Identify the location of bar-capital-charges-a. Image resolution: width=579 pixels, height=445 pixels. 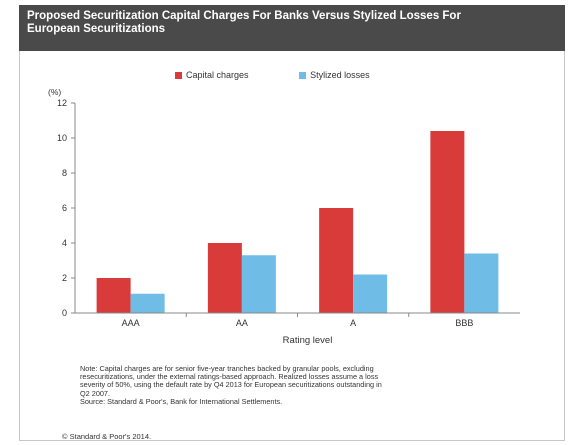
(336, 260).